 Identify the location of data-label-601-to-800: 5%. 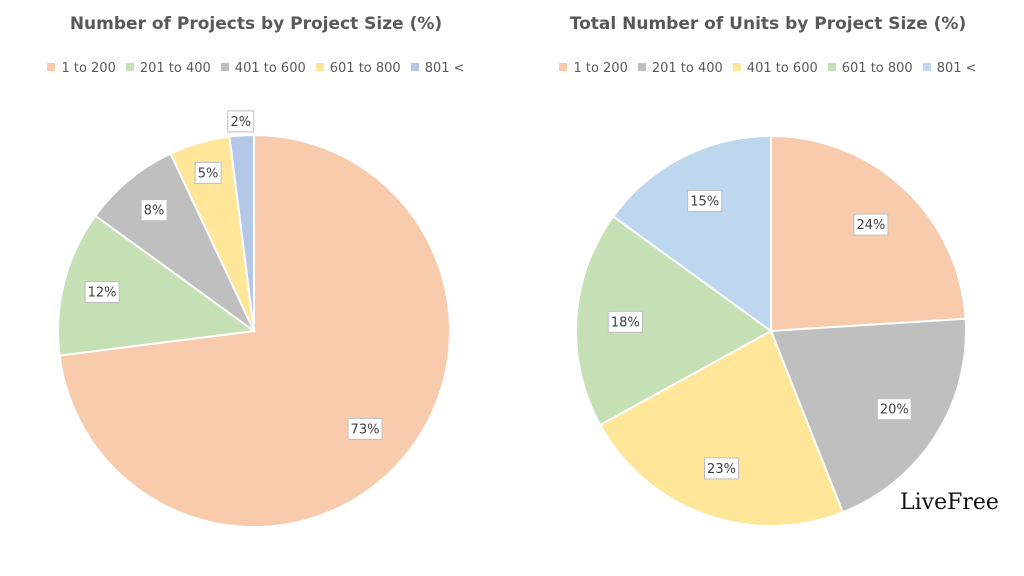
(208, 173).